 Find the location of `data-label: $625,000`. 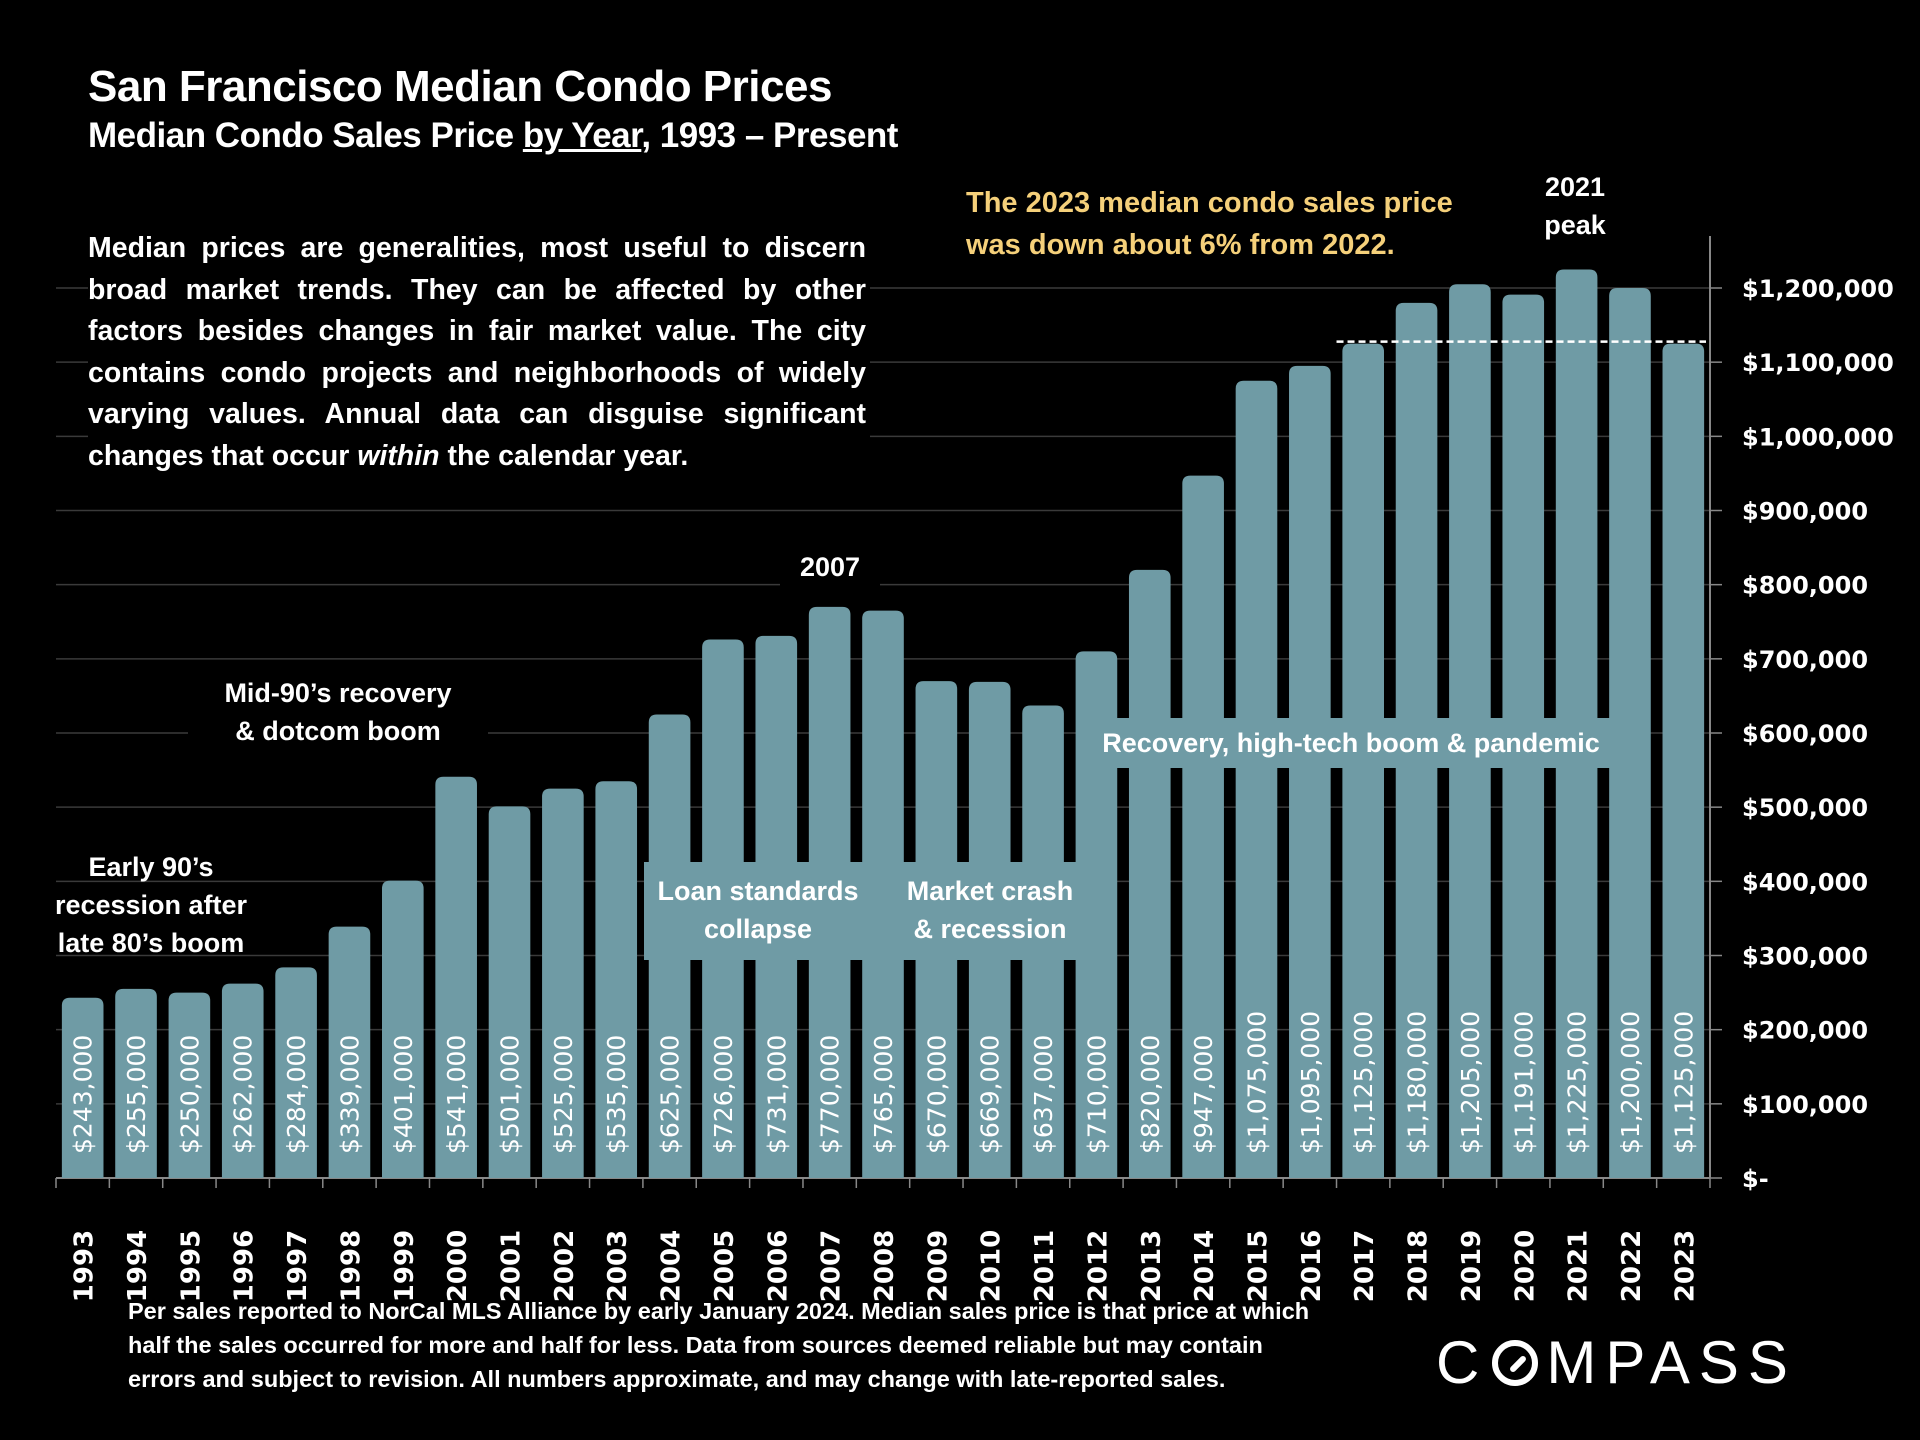

data-label: $625,000 is located at coordinates (670, 1094).